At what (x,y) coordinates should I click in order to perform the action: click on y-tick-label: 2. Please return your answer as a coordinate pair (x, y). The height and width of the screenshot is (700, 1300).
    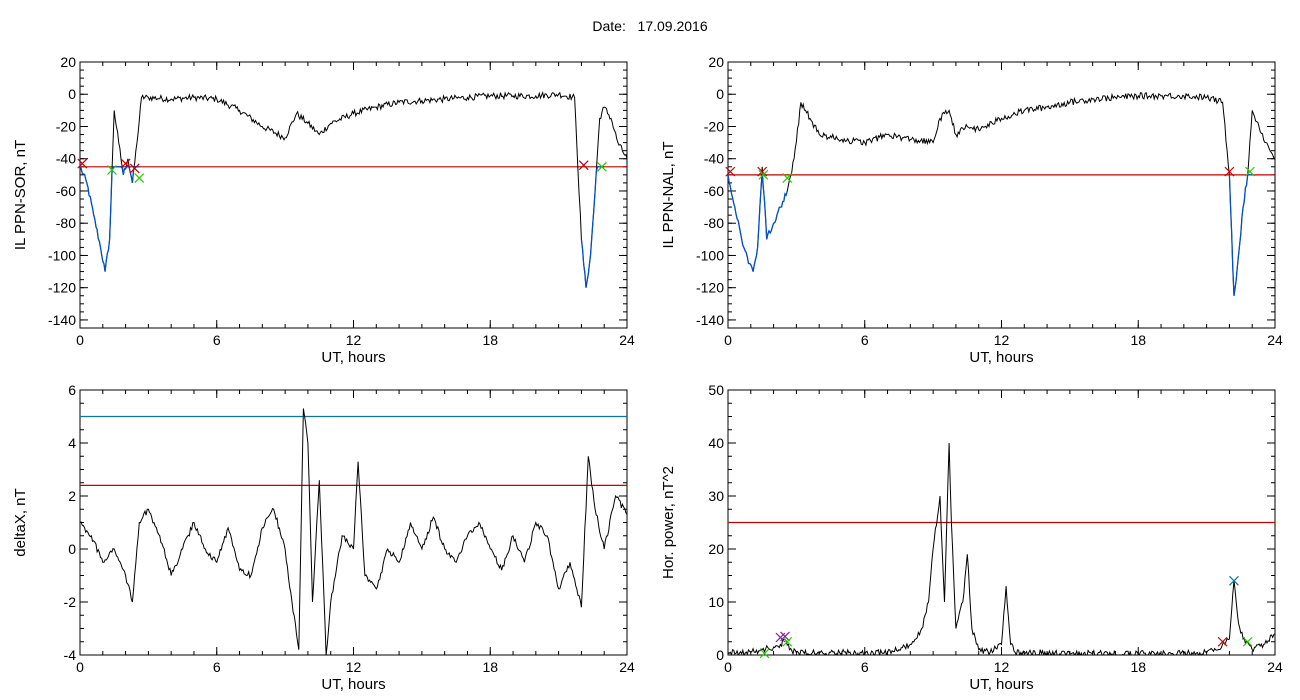
    Looking at the image, I should click on (72, 496).